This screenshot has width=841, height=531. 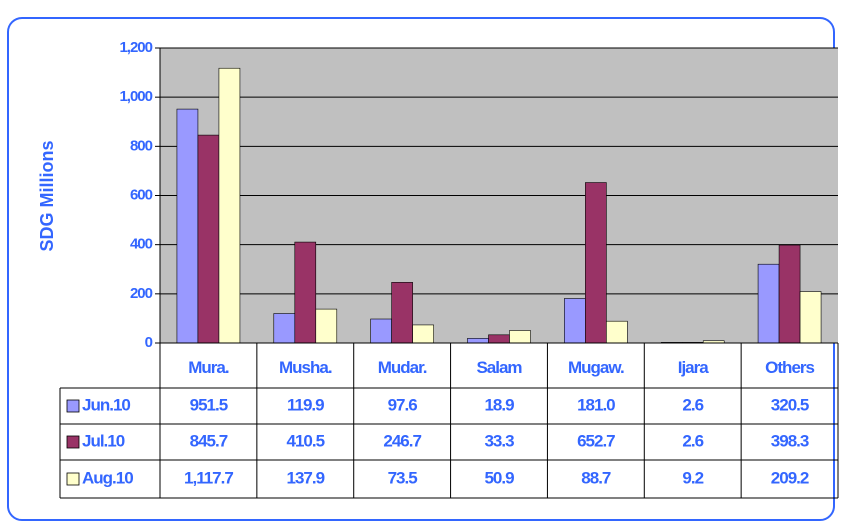 I want to click on table-cell: 398.3, so click(x=790, y=440).